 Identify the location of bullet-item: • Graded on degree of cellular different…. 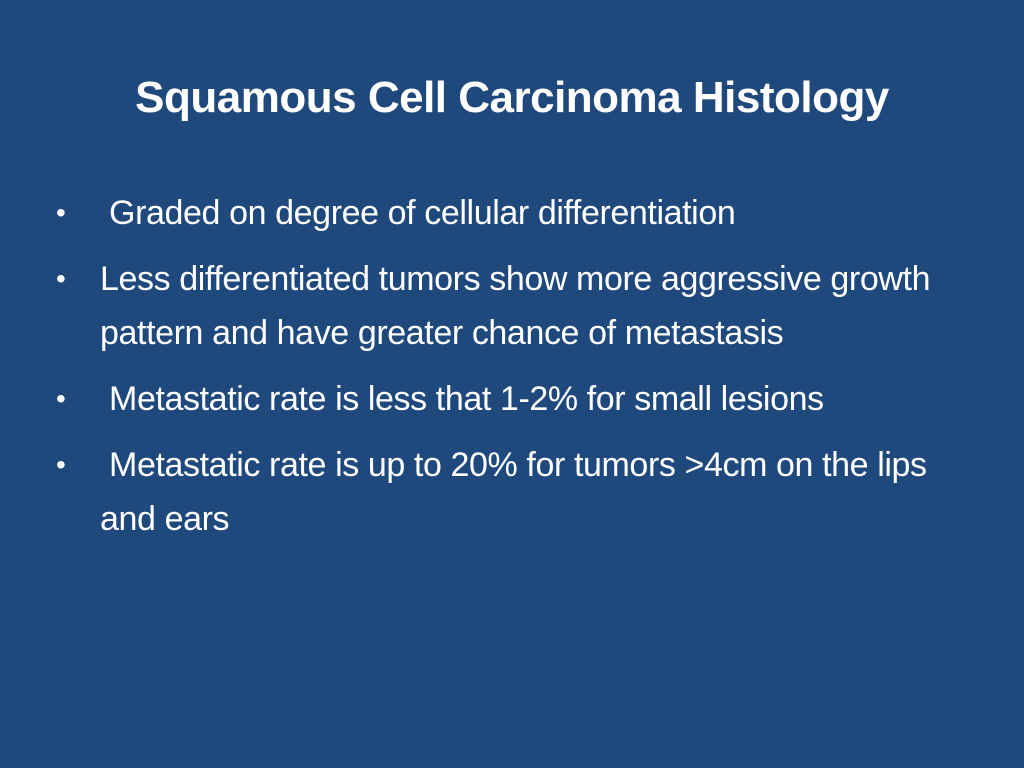
(516, 213).